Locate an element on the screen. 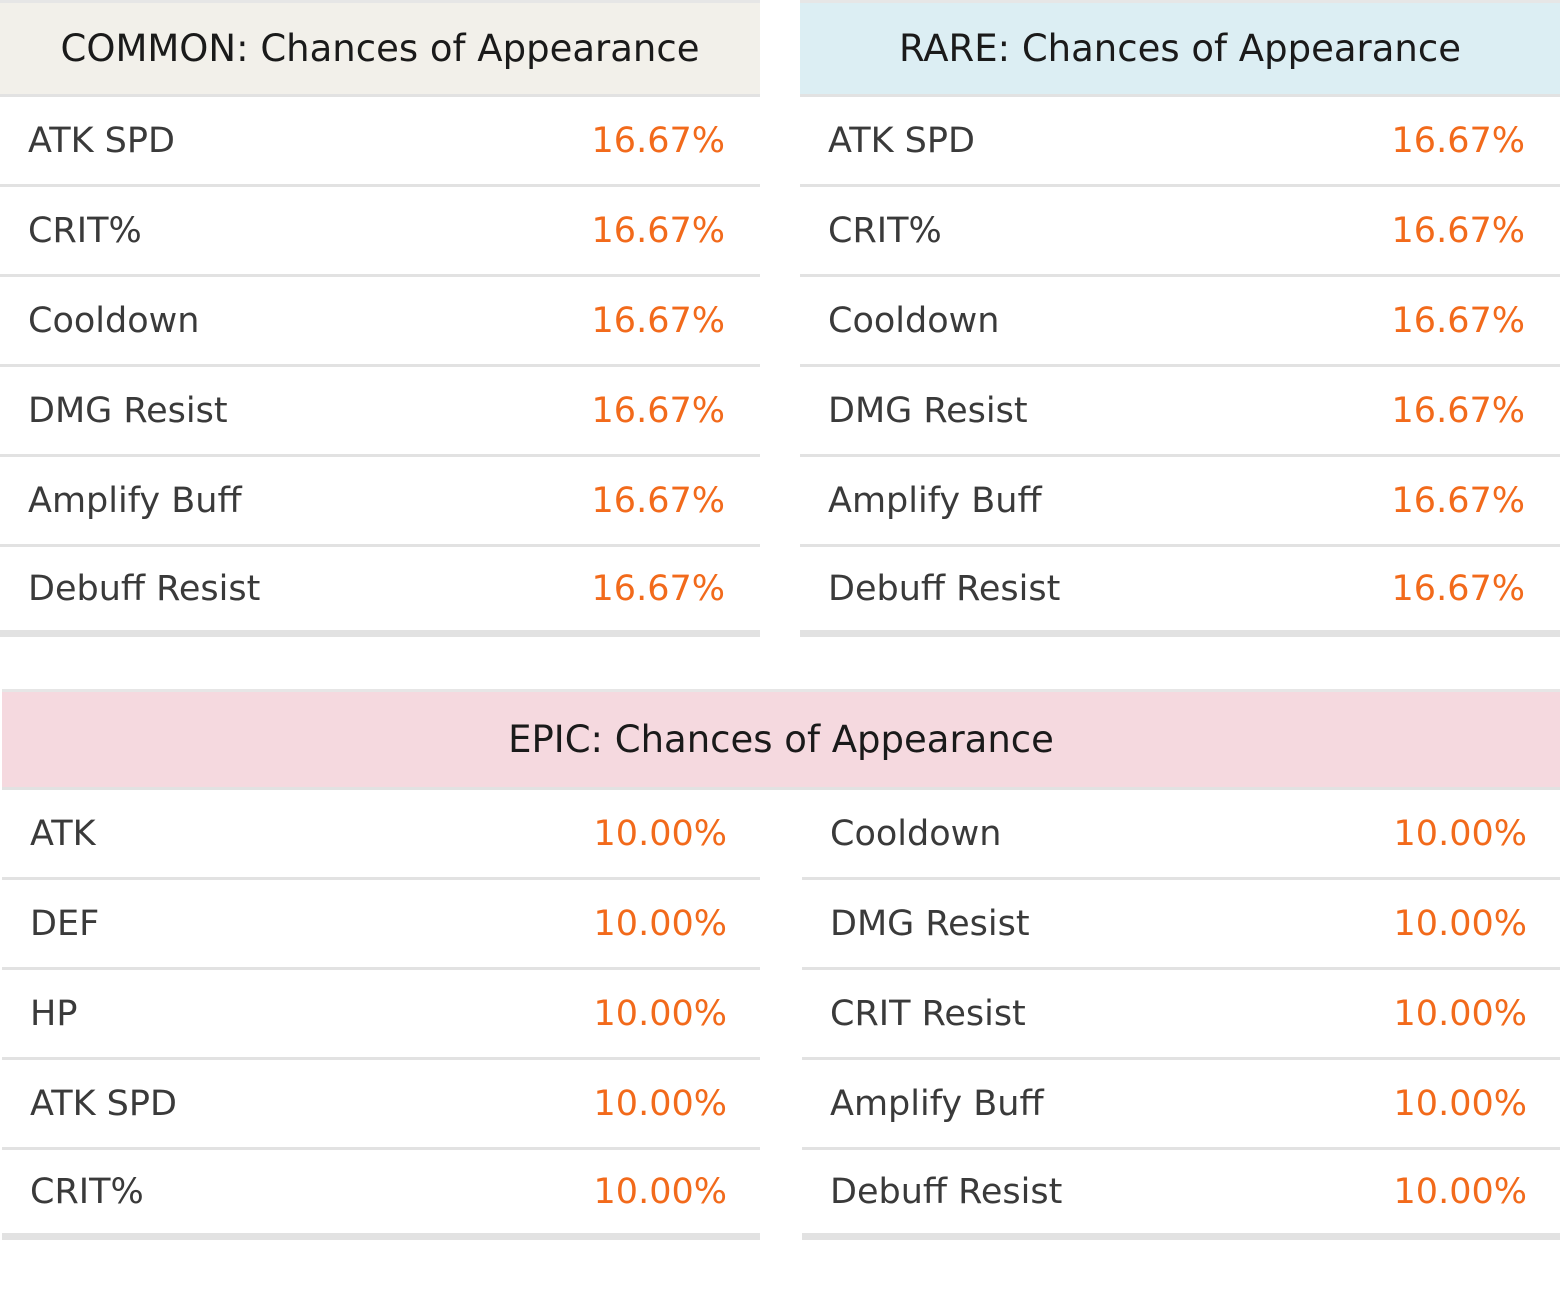 The image size is (1560, 1295). table-row: HP 10.00% is located at coordinates (381, 1015).